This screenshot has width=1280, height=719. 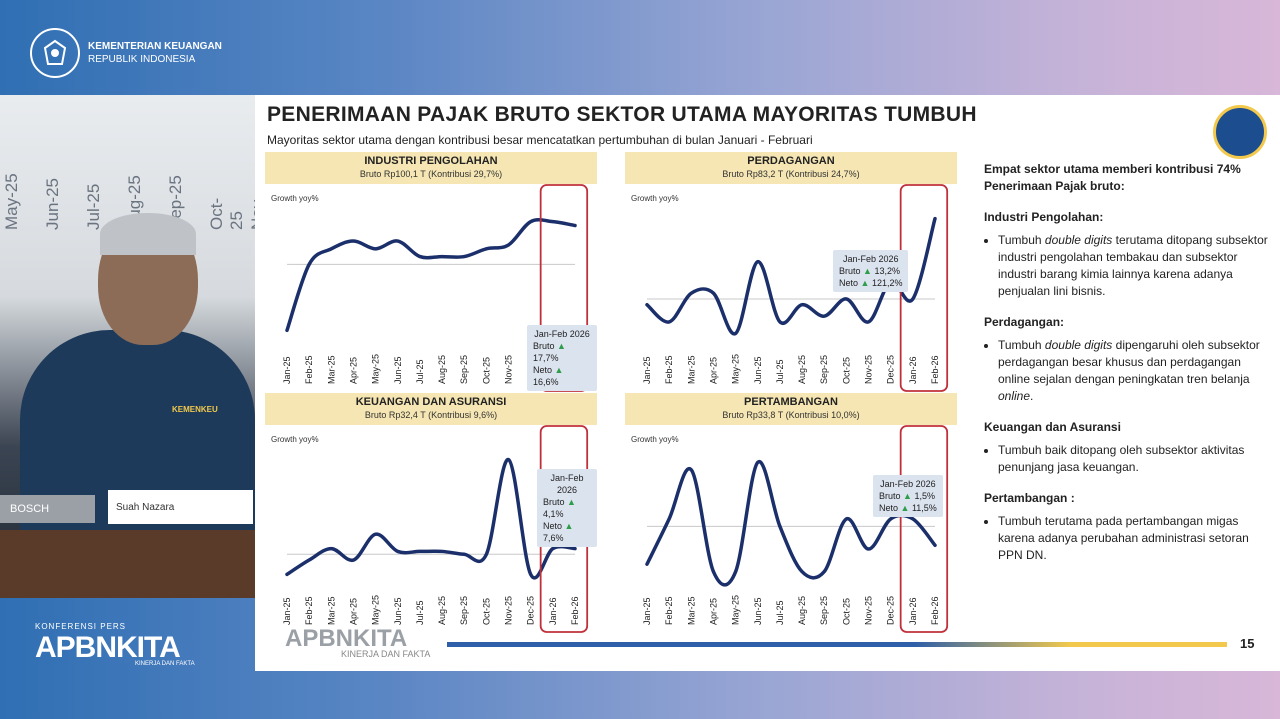 I want to click on bg-month-label: Oct-25, so click(x=226, y=213).